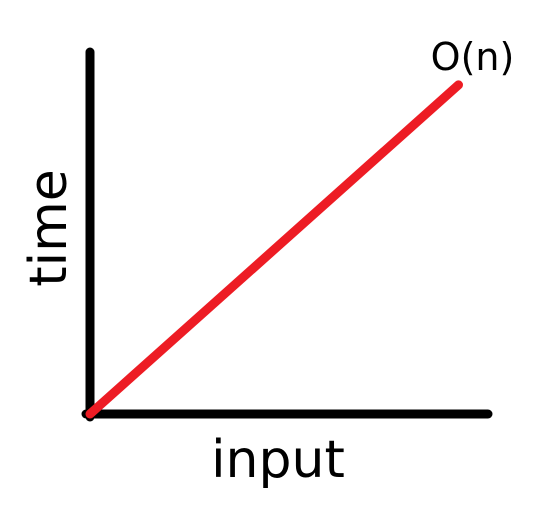  I want to click on series-label-0: O(n), so click(473, 57).